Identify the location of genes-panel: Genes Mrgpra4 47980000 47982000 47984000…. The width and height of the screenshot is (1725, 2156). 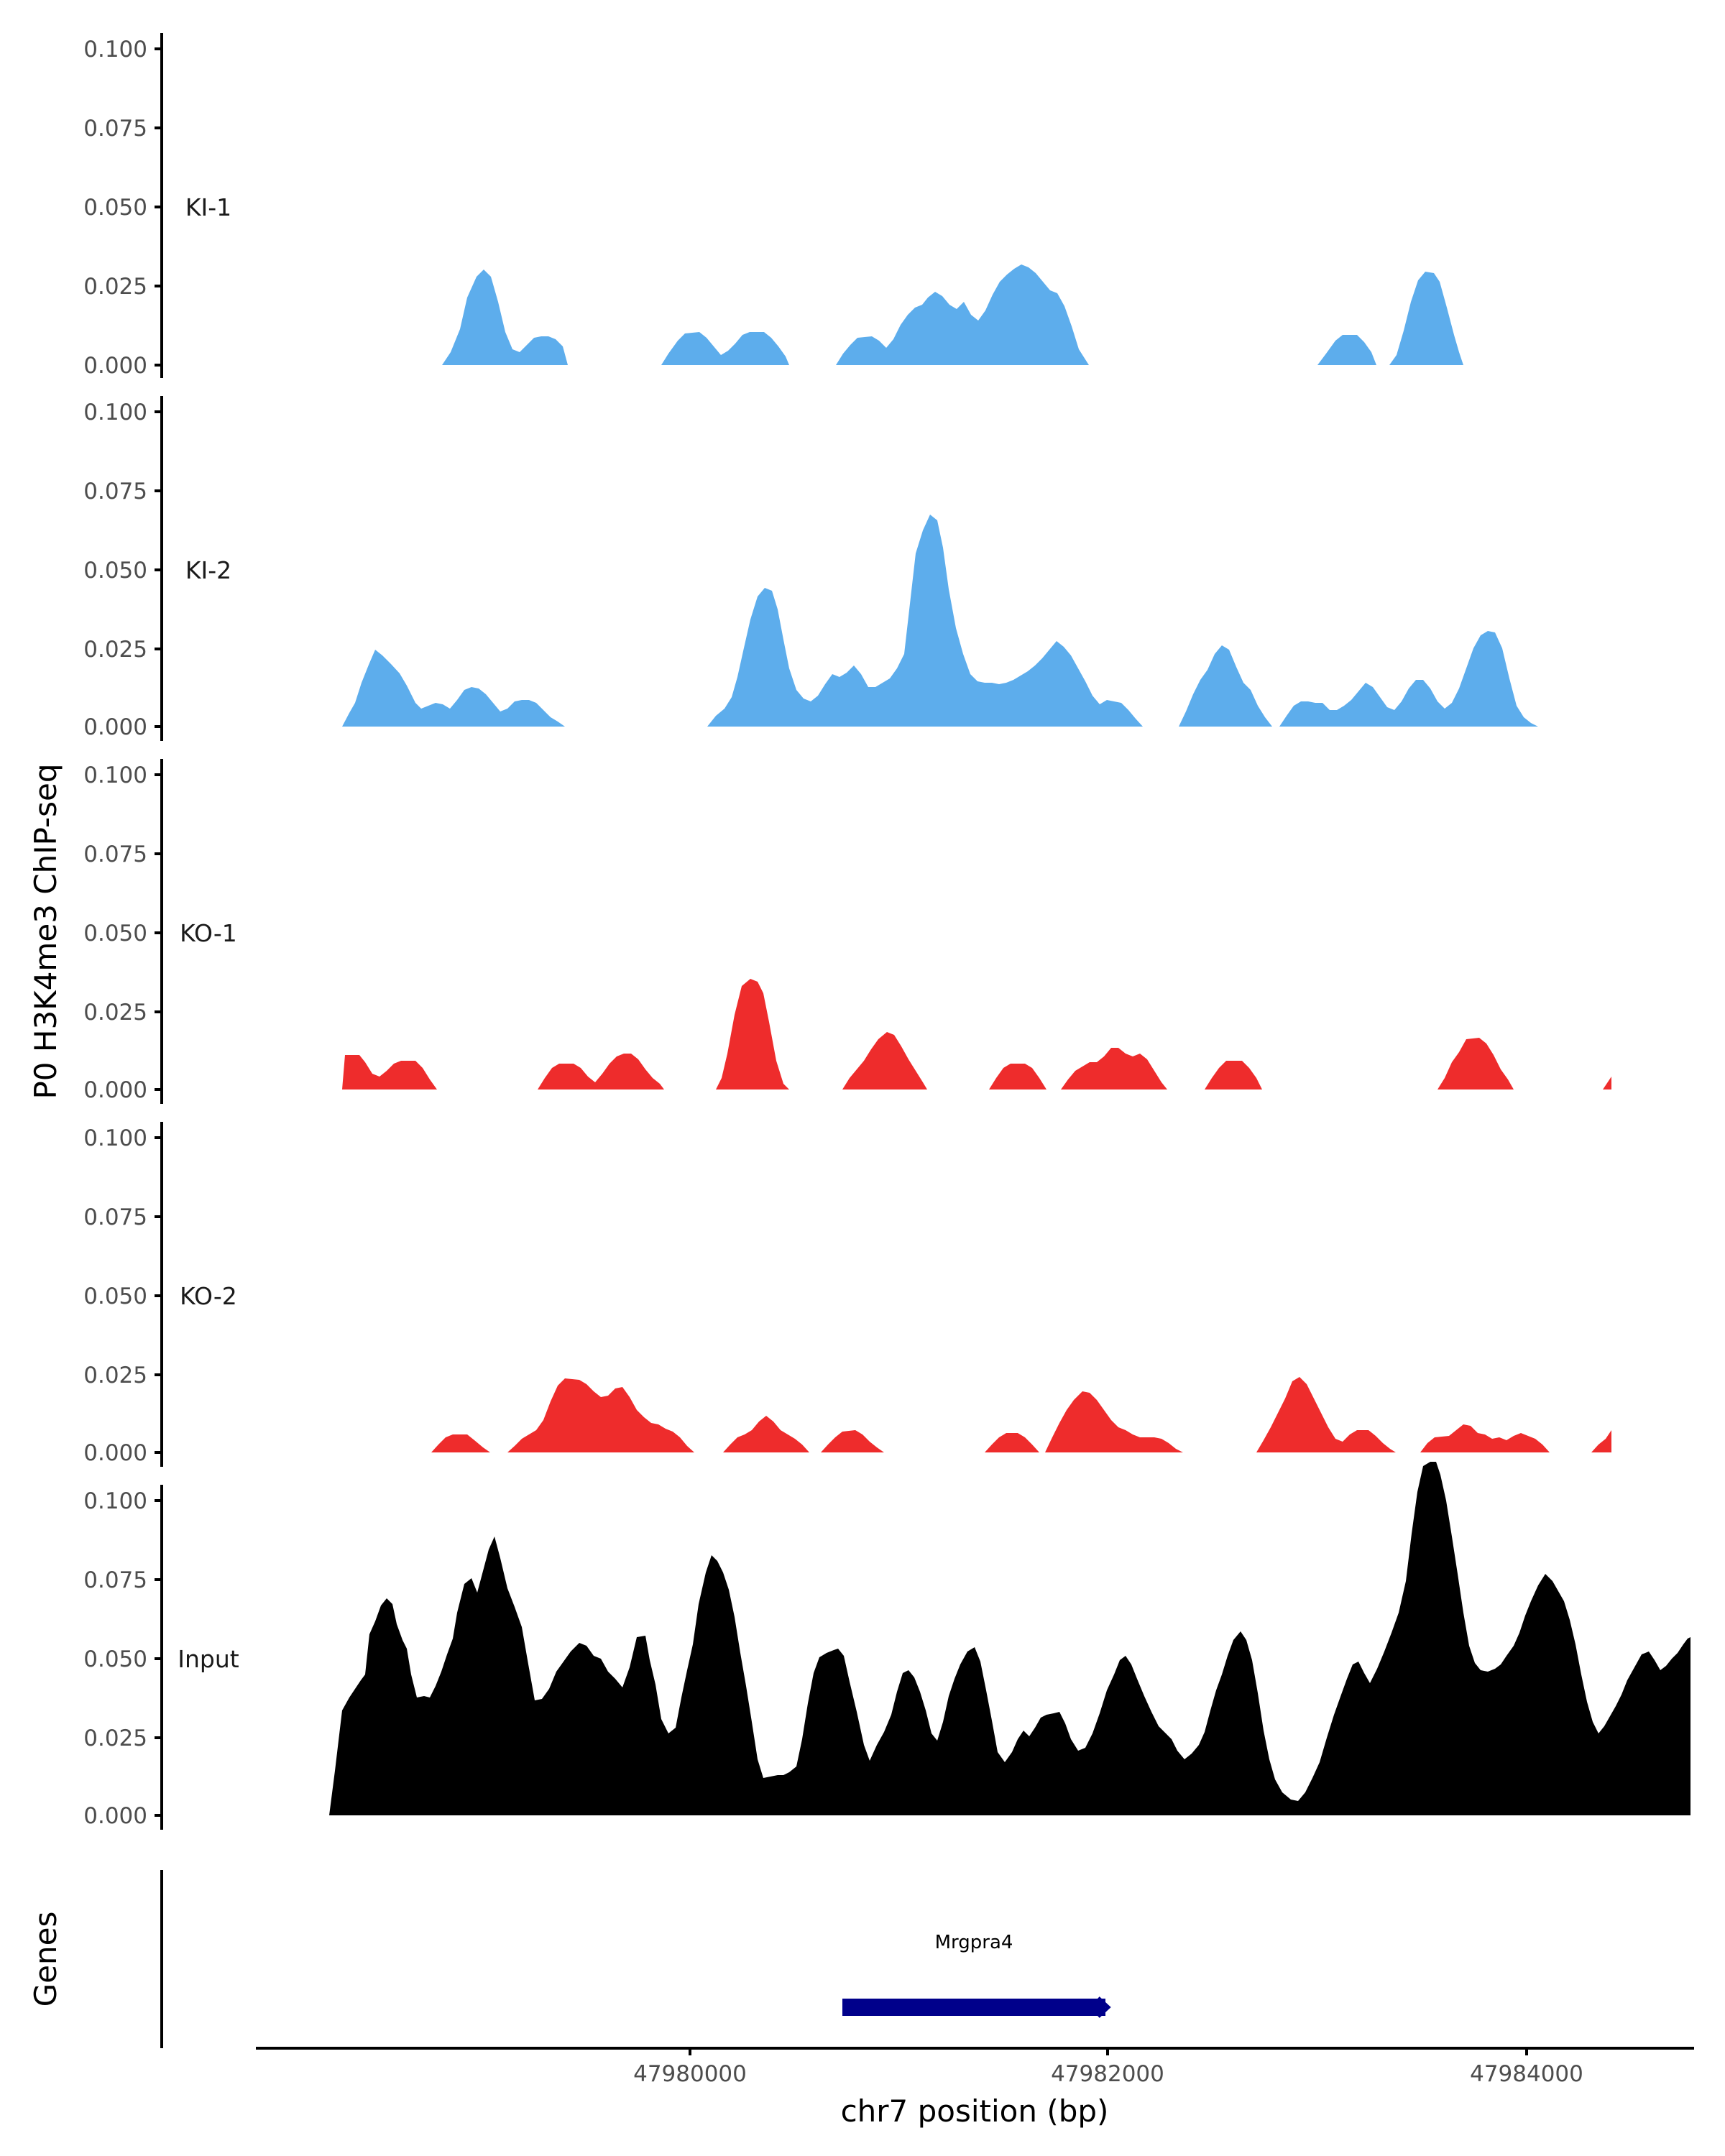
(861, 1999).